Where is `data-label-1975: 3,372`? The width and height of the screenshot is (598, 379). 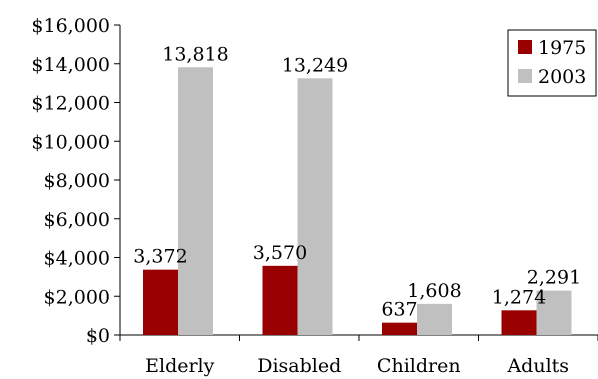
data-label-1975: 3,372 is located at coordinates (160, 257).